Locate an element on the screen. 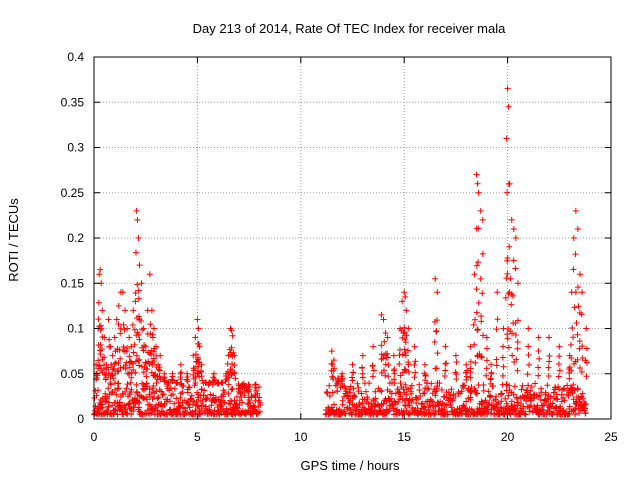  y-tick-label: 0.1 is located at coordinates (75, 329).